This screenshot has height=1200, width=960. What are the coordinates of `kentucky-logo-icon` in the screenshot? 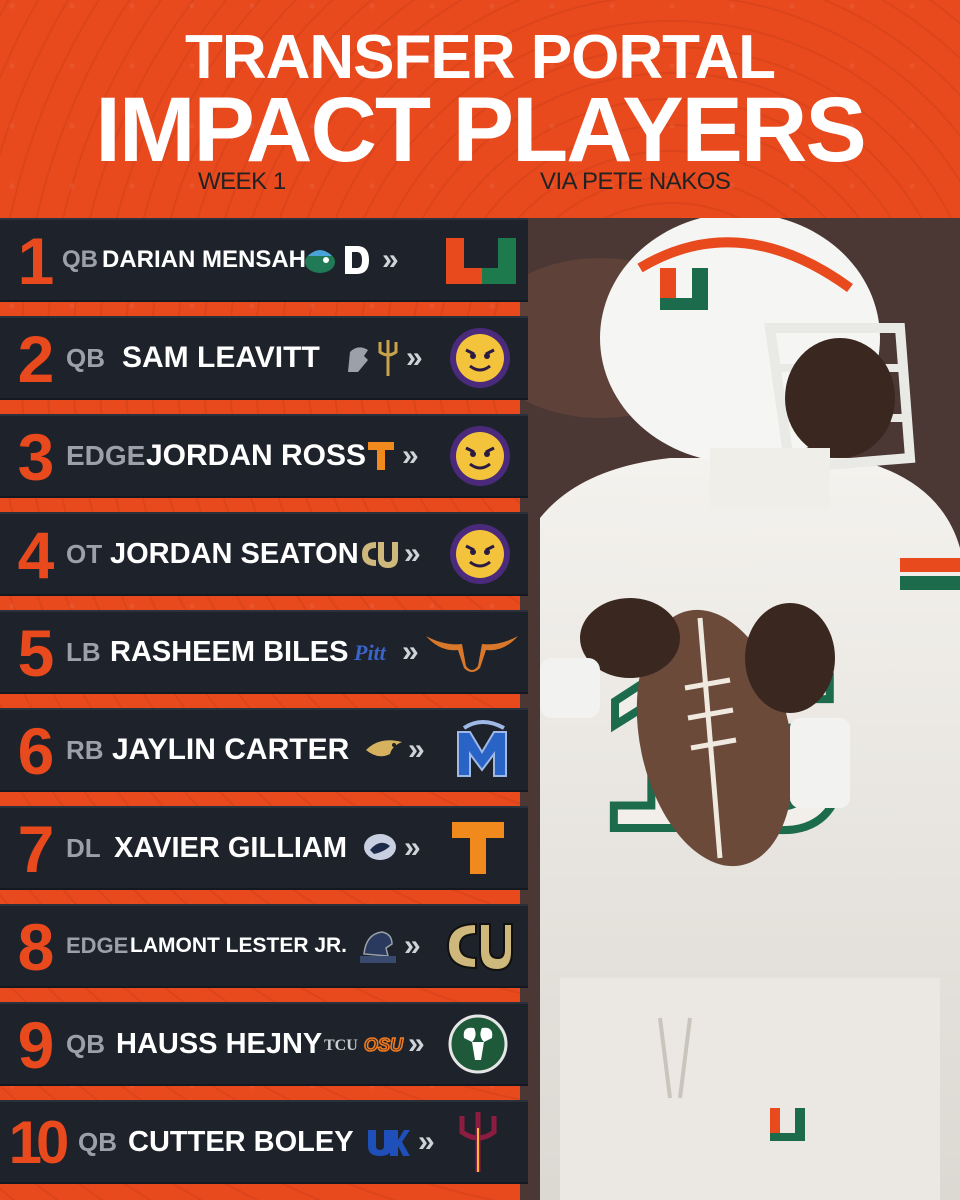 It's located at (388, 1142).